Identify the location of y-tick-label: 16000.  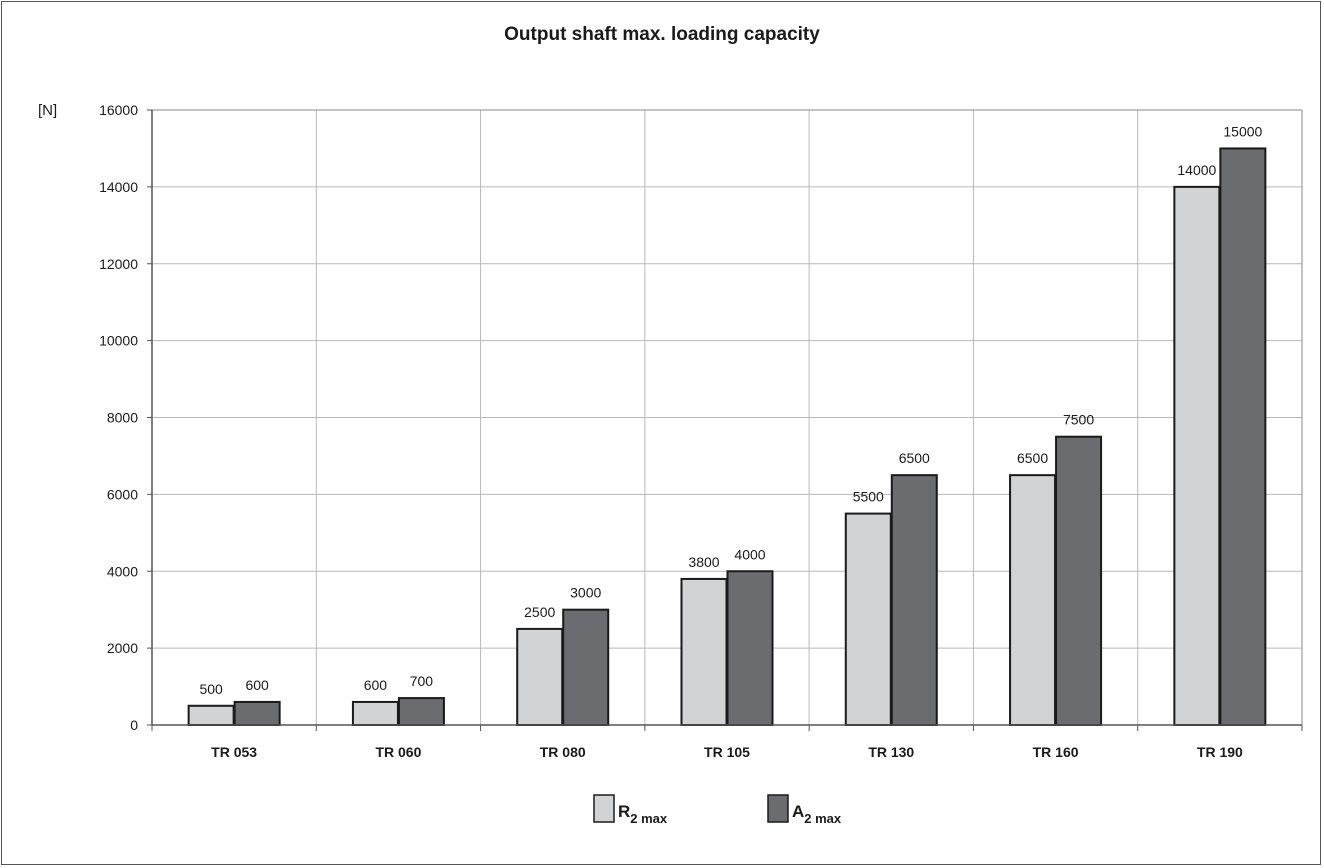
(118, 110).